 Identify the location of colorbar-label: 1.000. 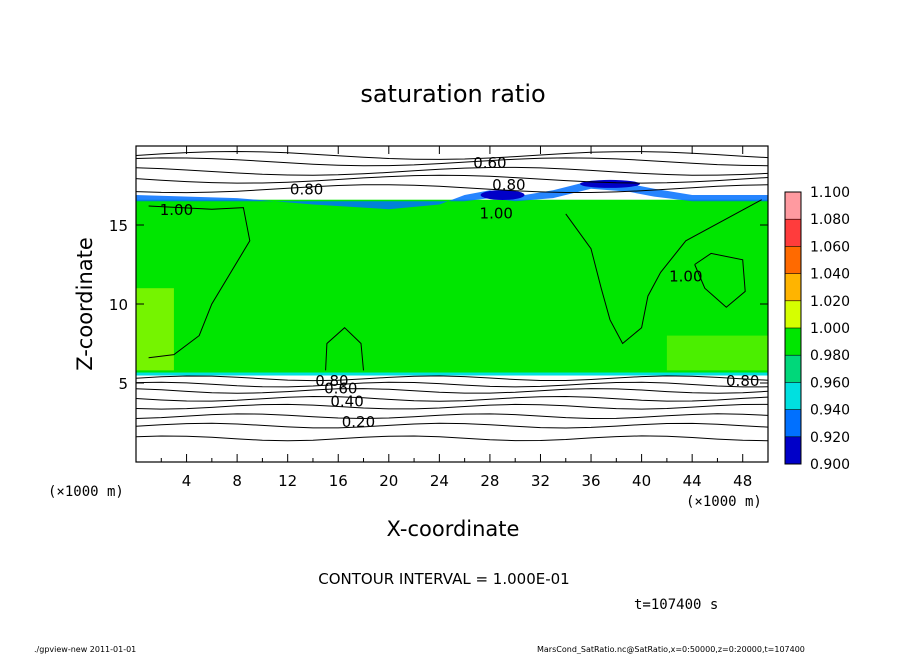
(830, 329).